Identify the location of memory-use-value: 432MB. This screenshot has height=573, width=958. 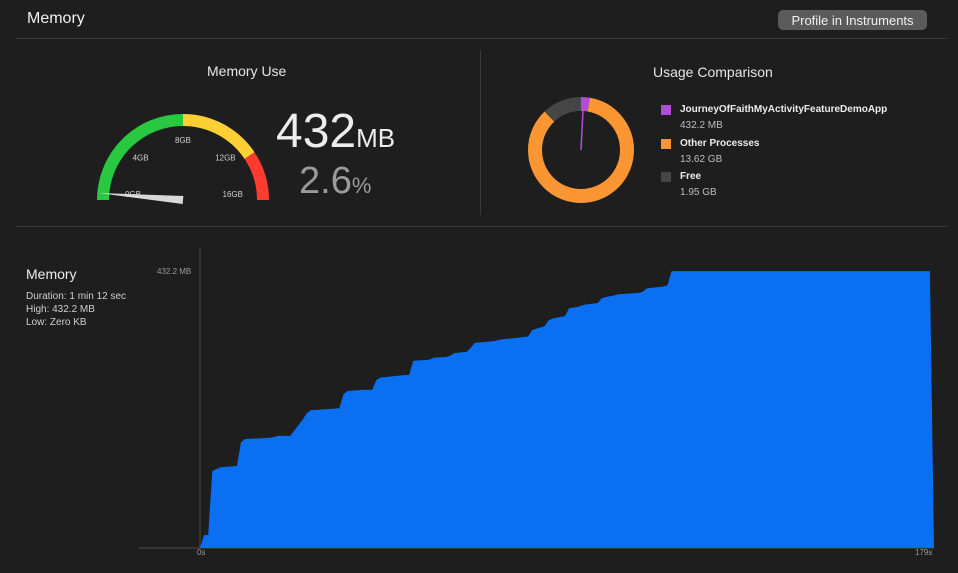
(335, 131).